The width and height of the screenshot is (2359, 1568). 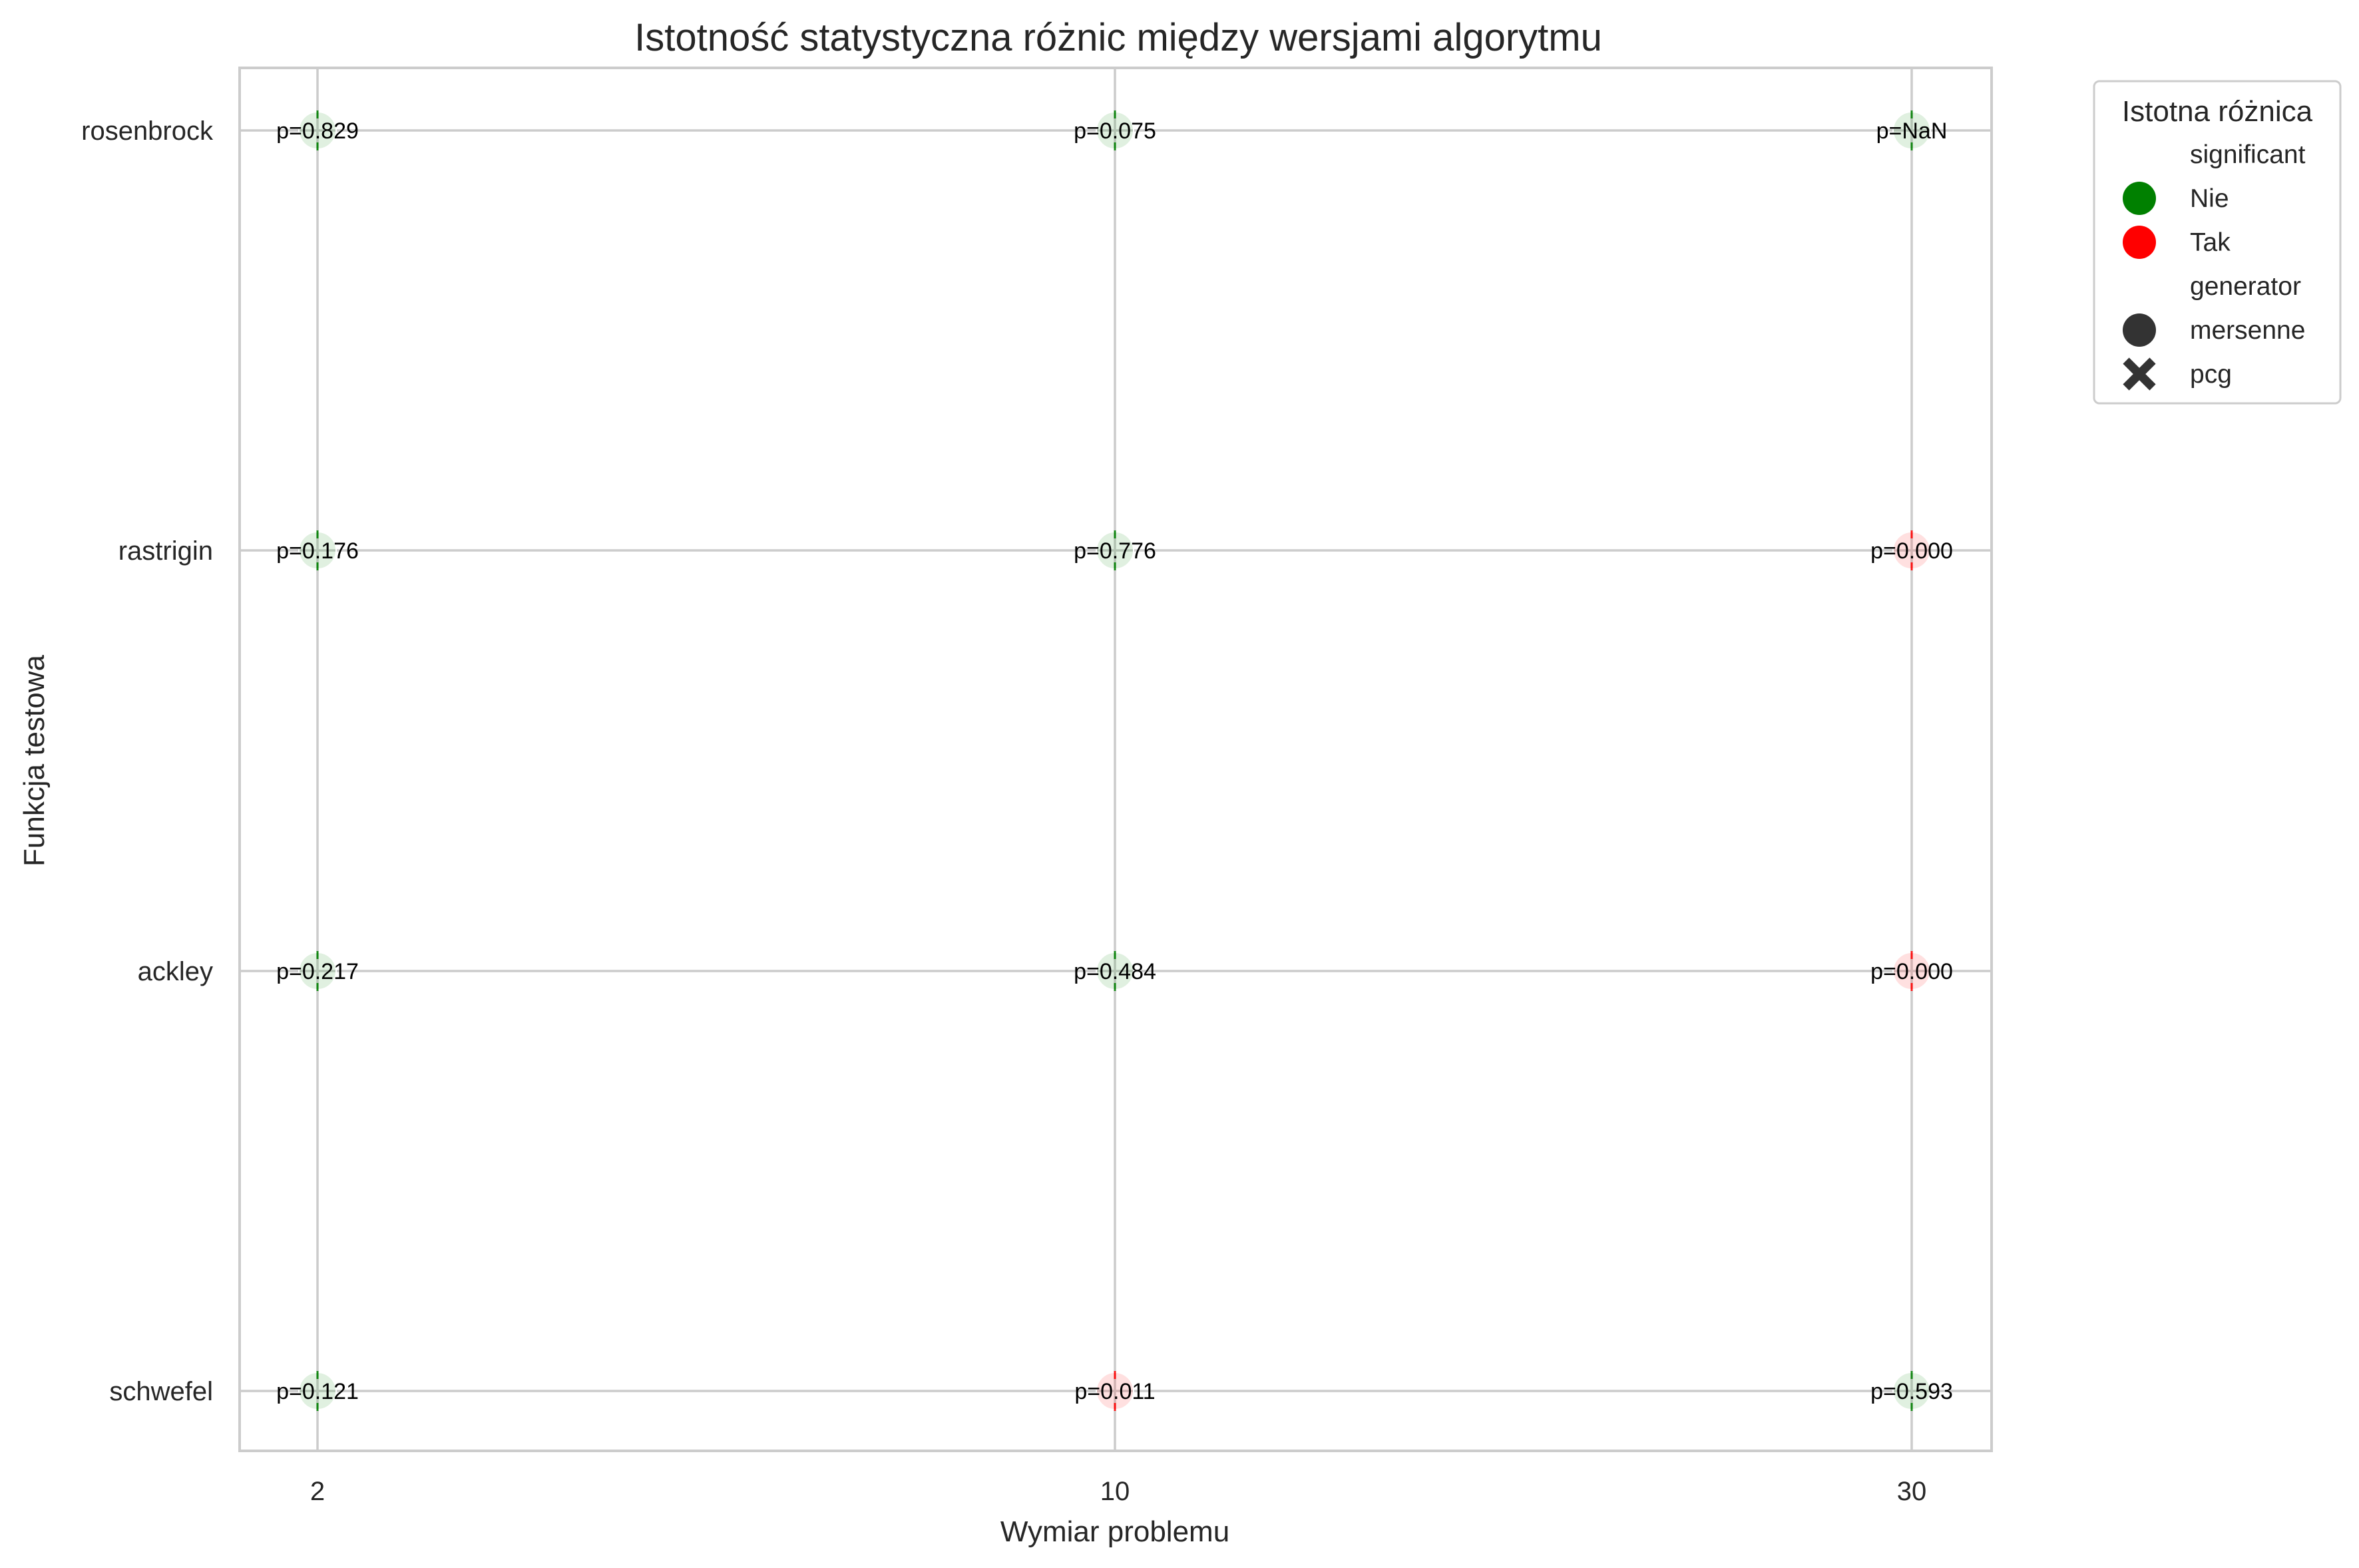 What do you see at coordinates (1911, 1391) in the screenshot?
I see `p-value-label: p=0.593` at bounding box center [1911, 1391].